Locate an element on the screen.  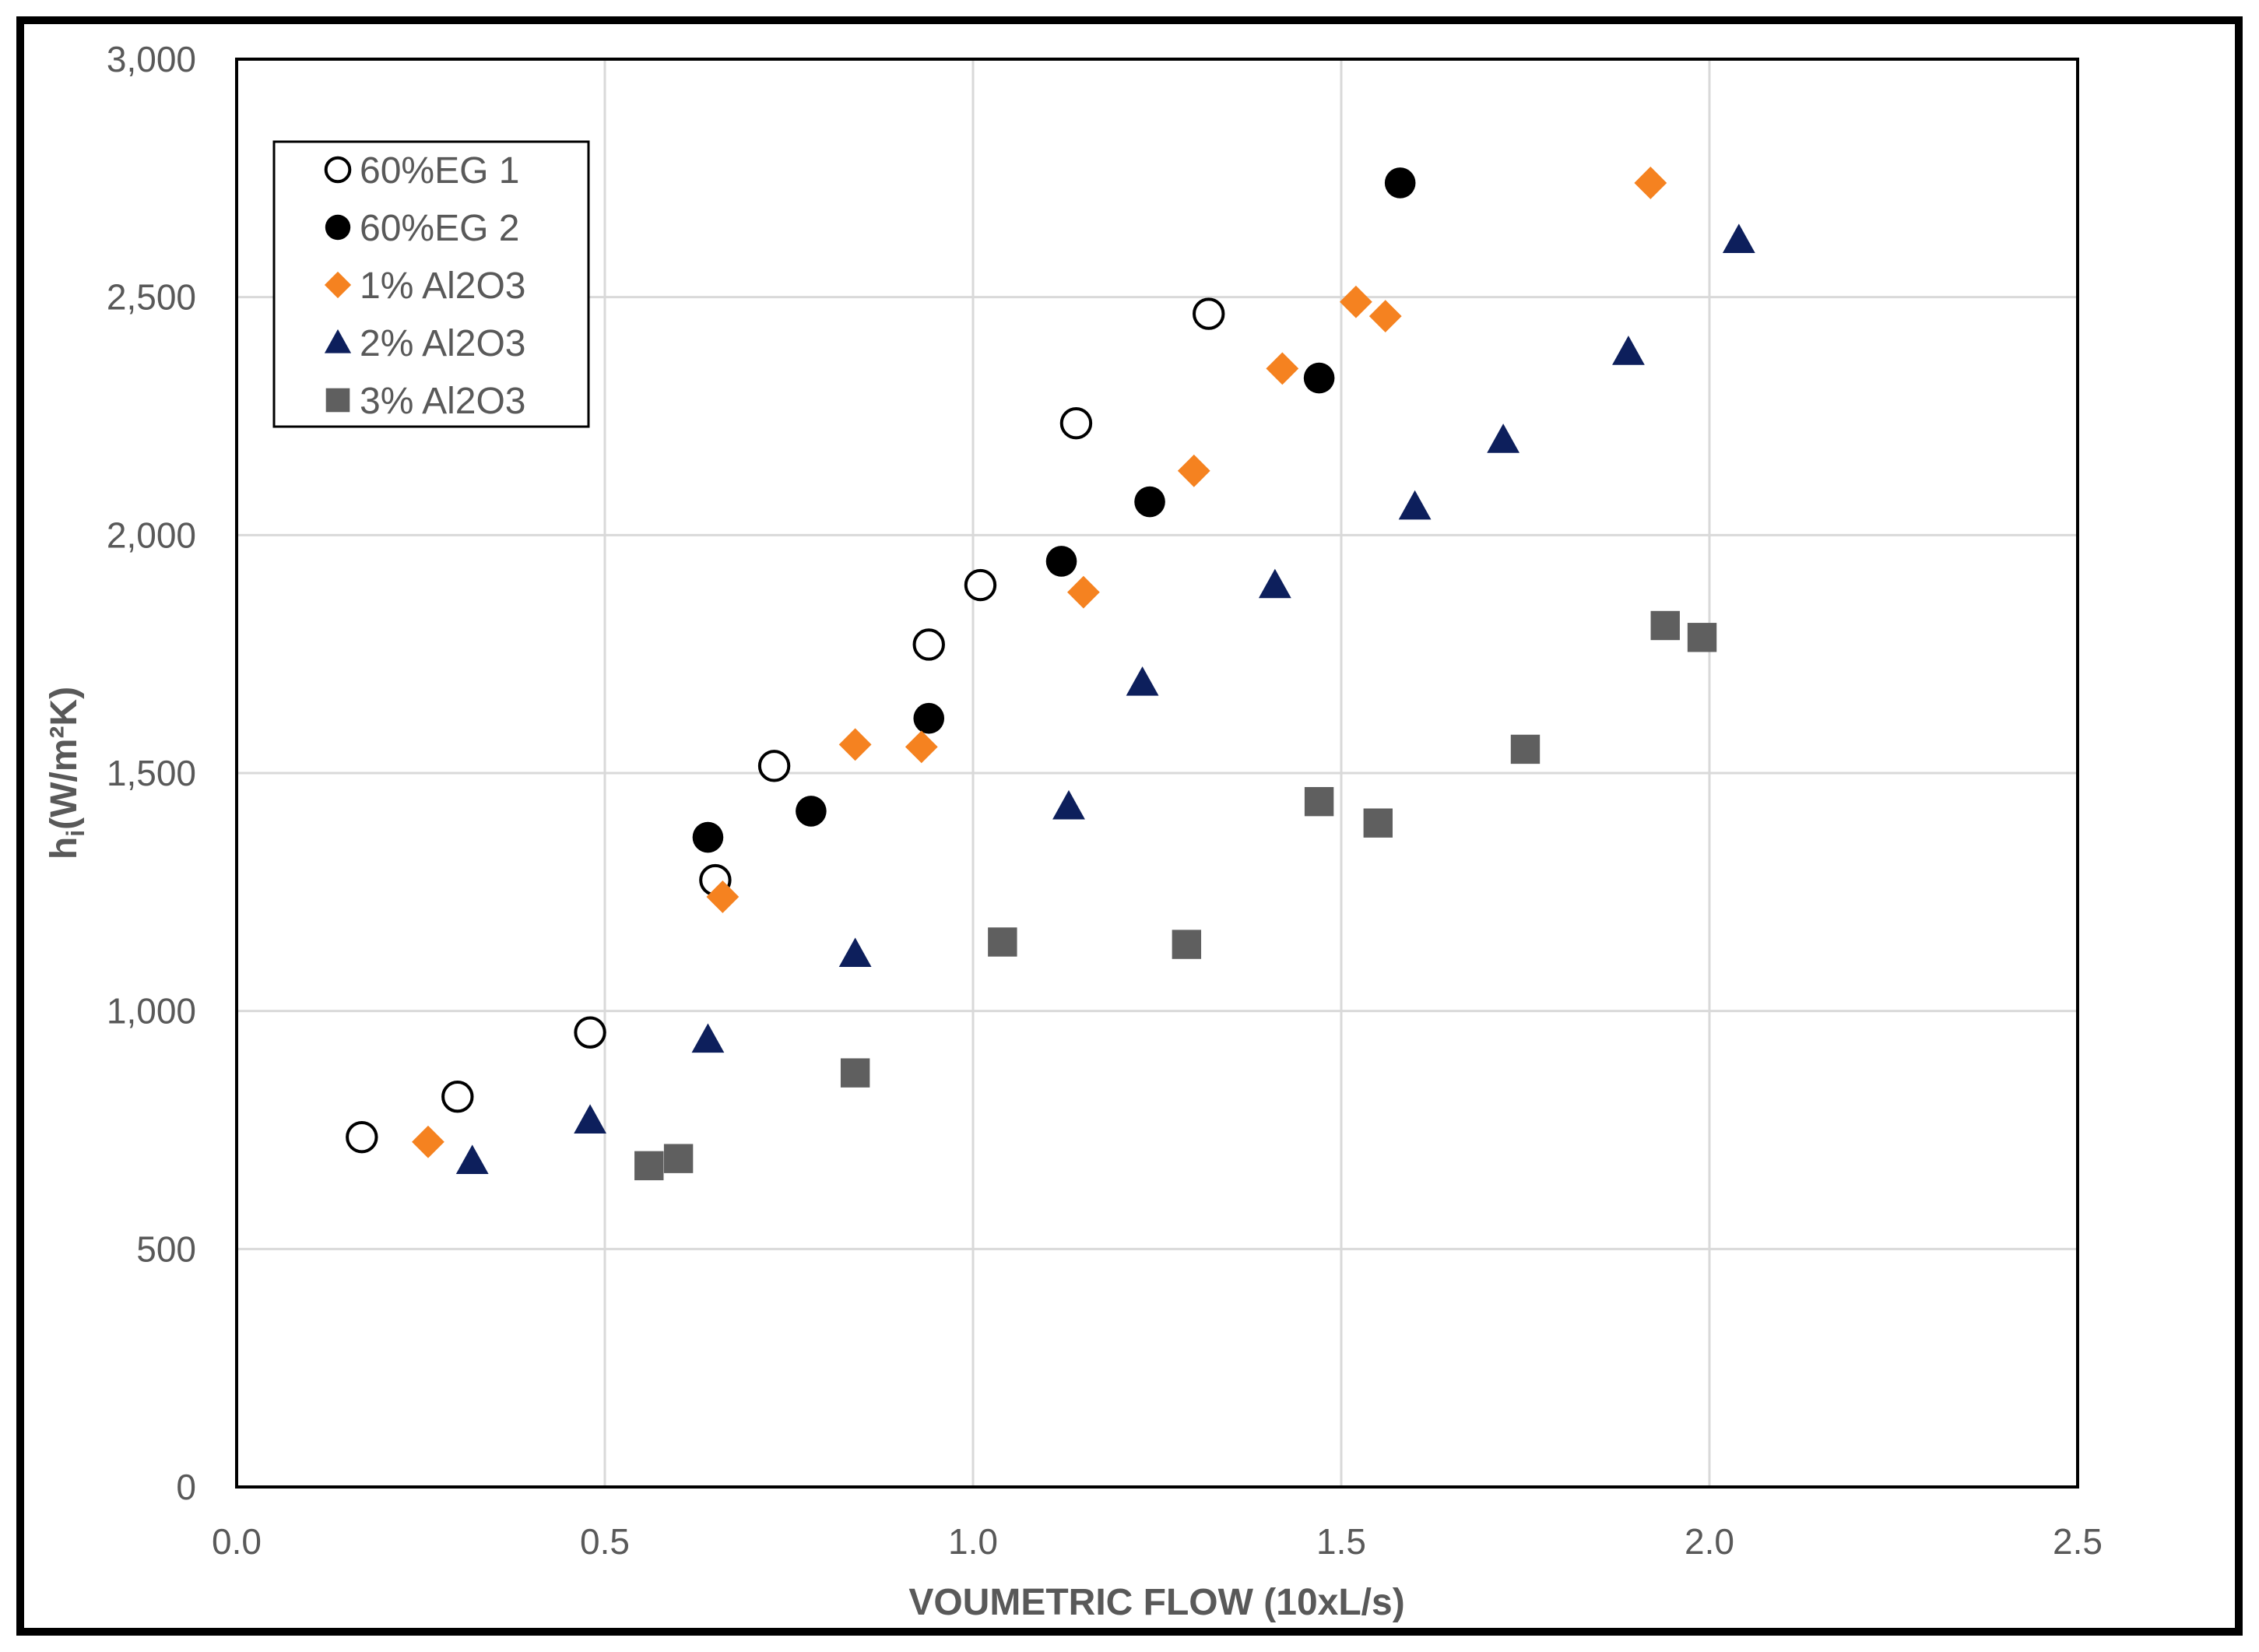
y-tick-label: 1,500 is located at coordinates (151, 773).